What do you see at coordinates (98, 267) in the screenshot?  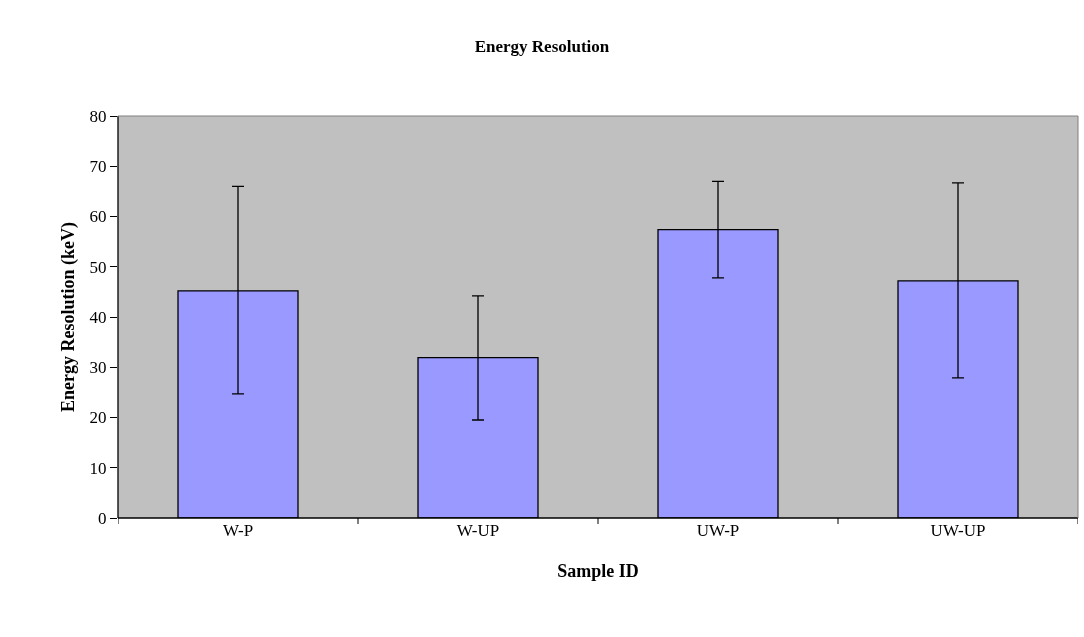 I see `y-tick-label: 50` at bounding box center [98, 267].